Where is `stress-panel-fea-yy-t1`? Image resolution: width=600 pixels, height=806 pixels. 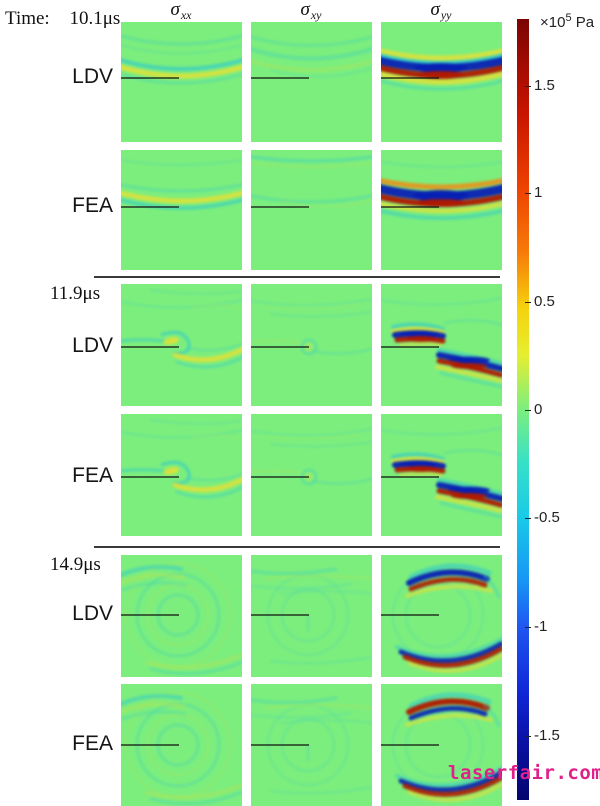
stress-panel-fea-yy-t1 is located at coordinates (441, 210).